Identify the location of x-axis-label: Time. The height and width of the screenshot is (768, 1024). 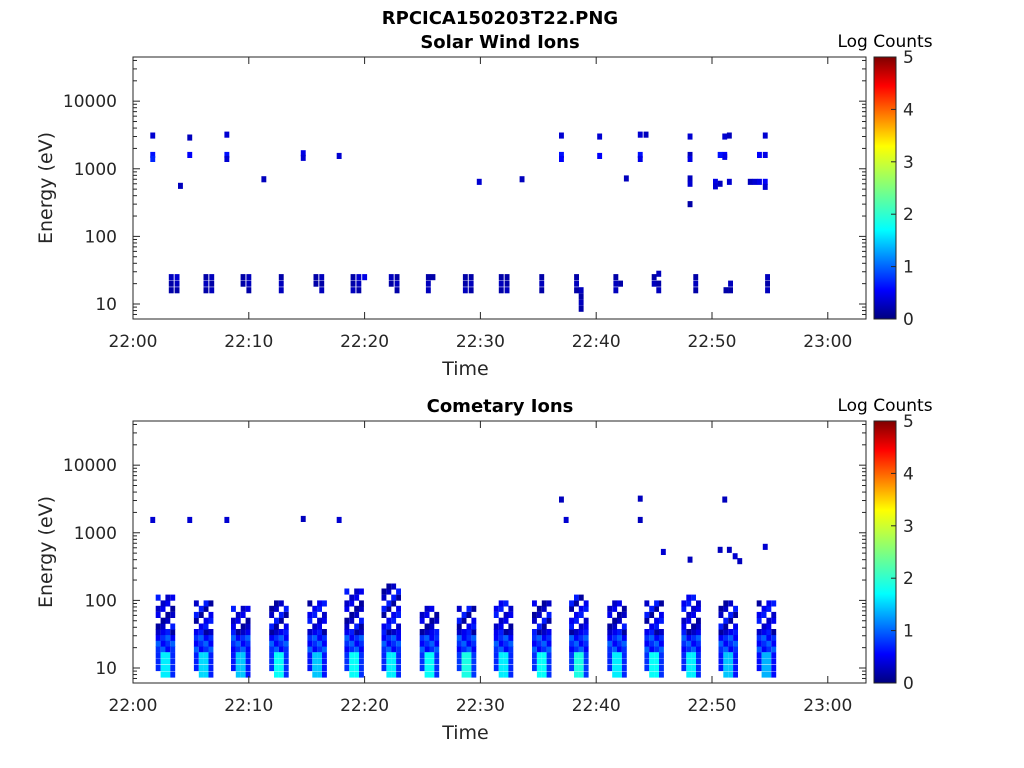
(465, 369).